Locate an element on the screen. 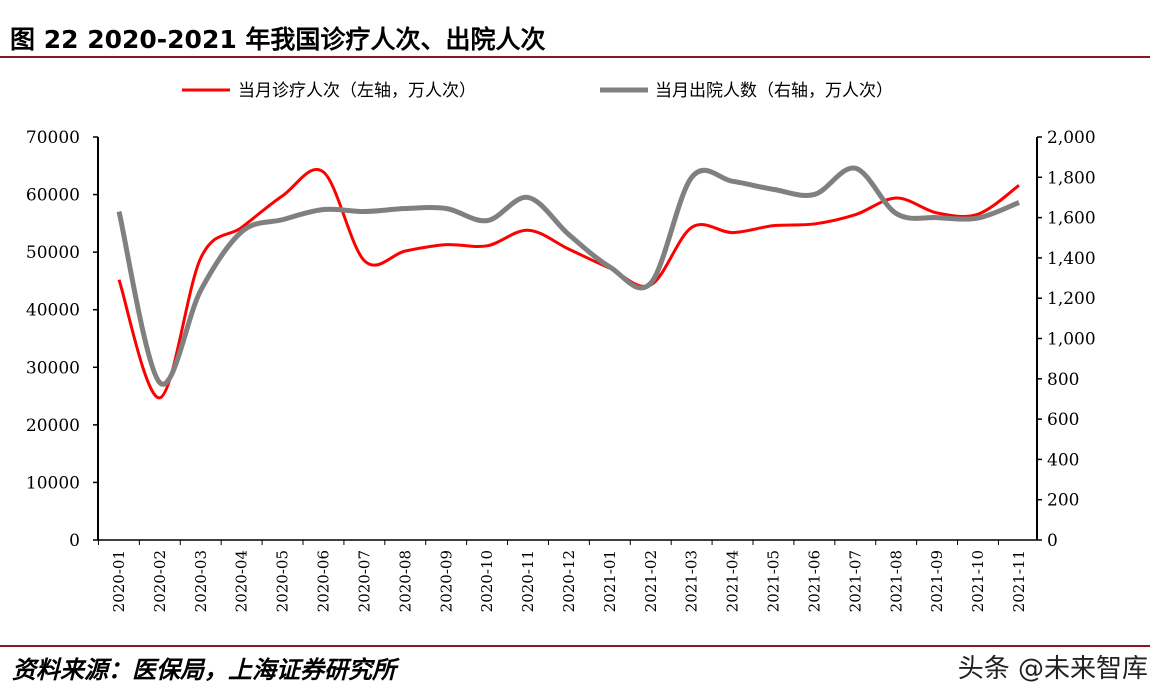 The image size is (1170, 699). x-tick-label: 2020-10 is located at coordinates (487, 581).